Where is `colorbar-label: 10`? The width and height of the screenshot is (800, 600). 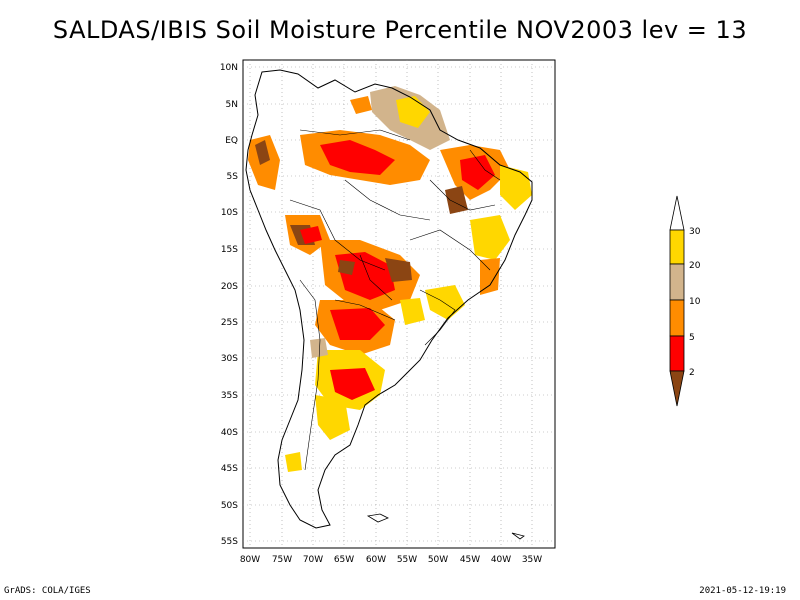 colorbar-label: 10 is located at coordinates (695, 302).